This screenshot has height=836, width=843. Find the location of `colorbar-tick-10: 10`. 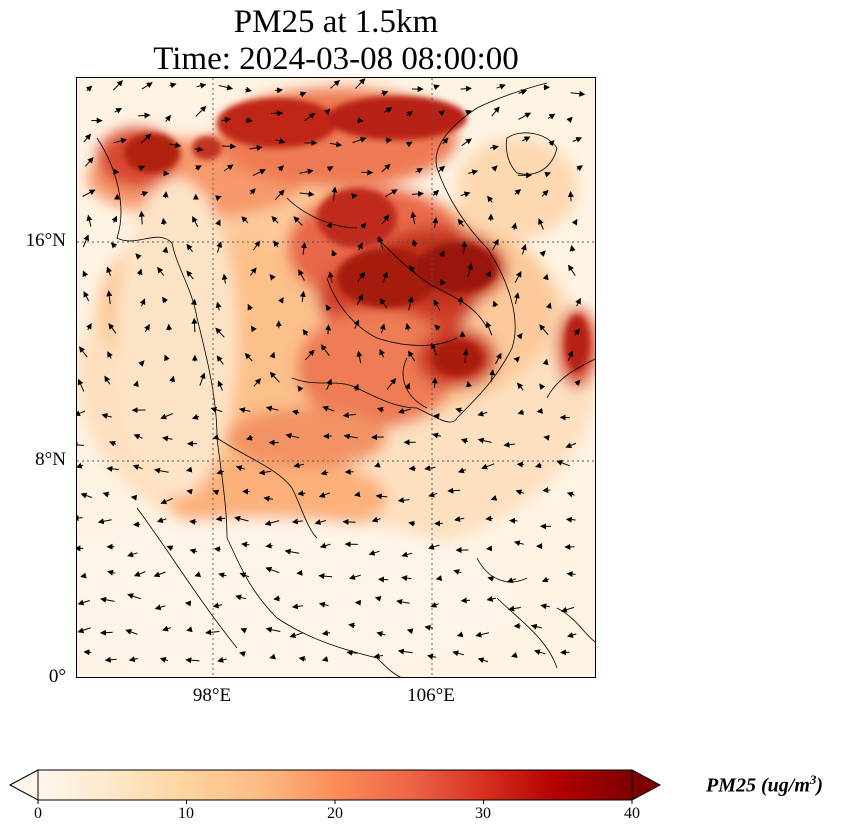

colorbar-tick-10: 10 is located at coordinates (186, 813).